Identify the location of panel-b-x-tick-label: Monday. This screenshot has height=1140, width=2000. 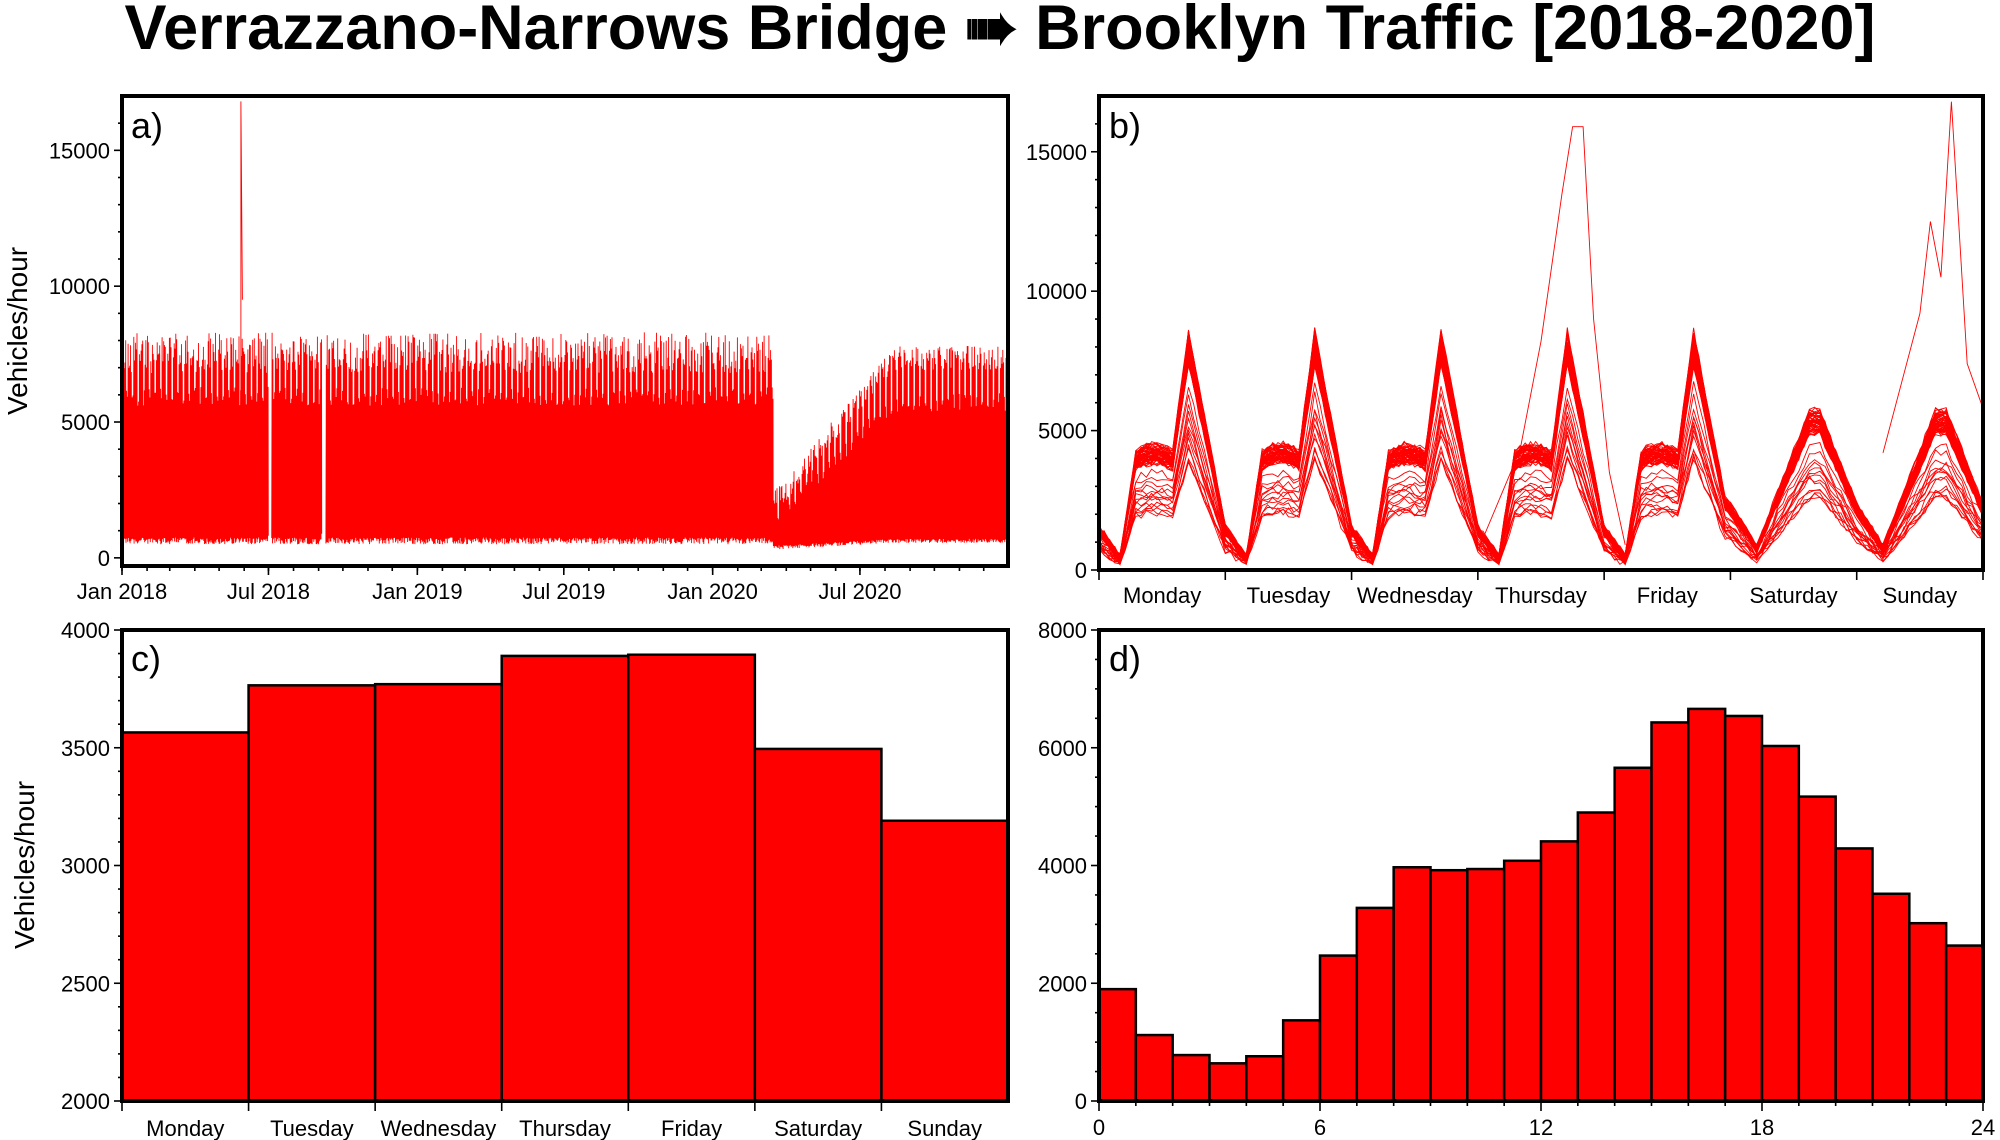
(1162, 595).